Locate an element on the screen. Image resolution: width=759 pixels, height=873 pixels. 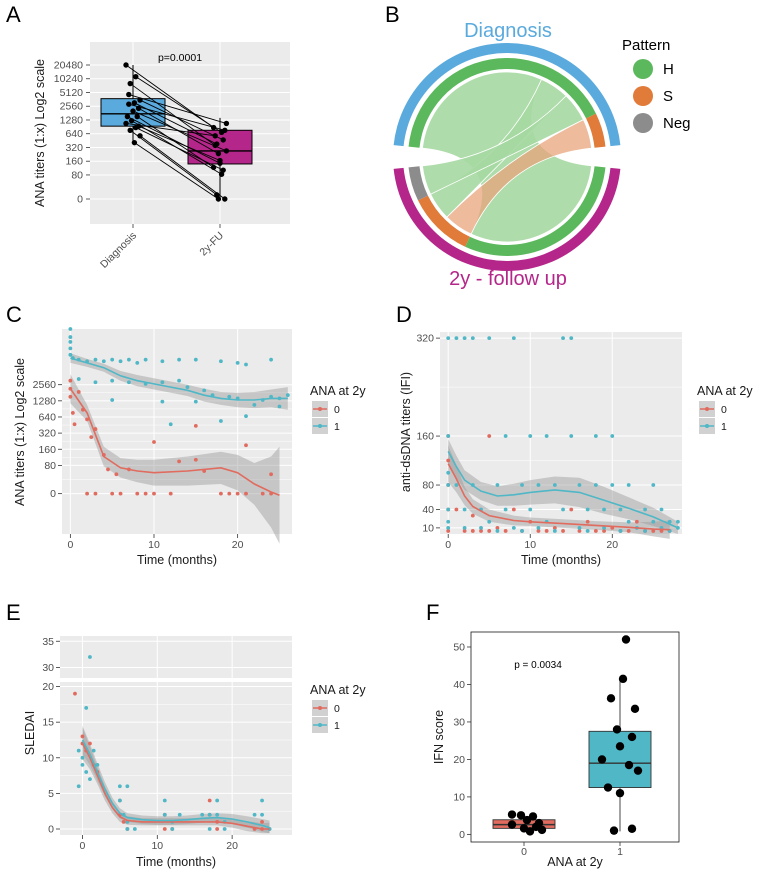
panel-d-y-axis-title: anti-dsDNA titers (IFI) is located at coordinates (406, 432).